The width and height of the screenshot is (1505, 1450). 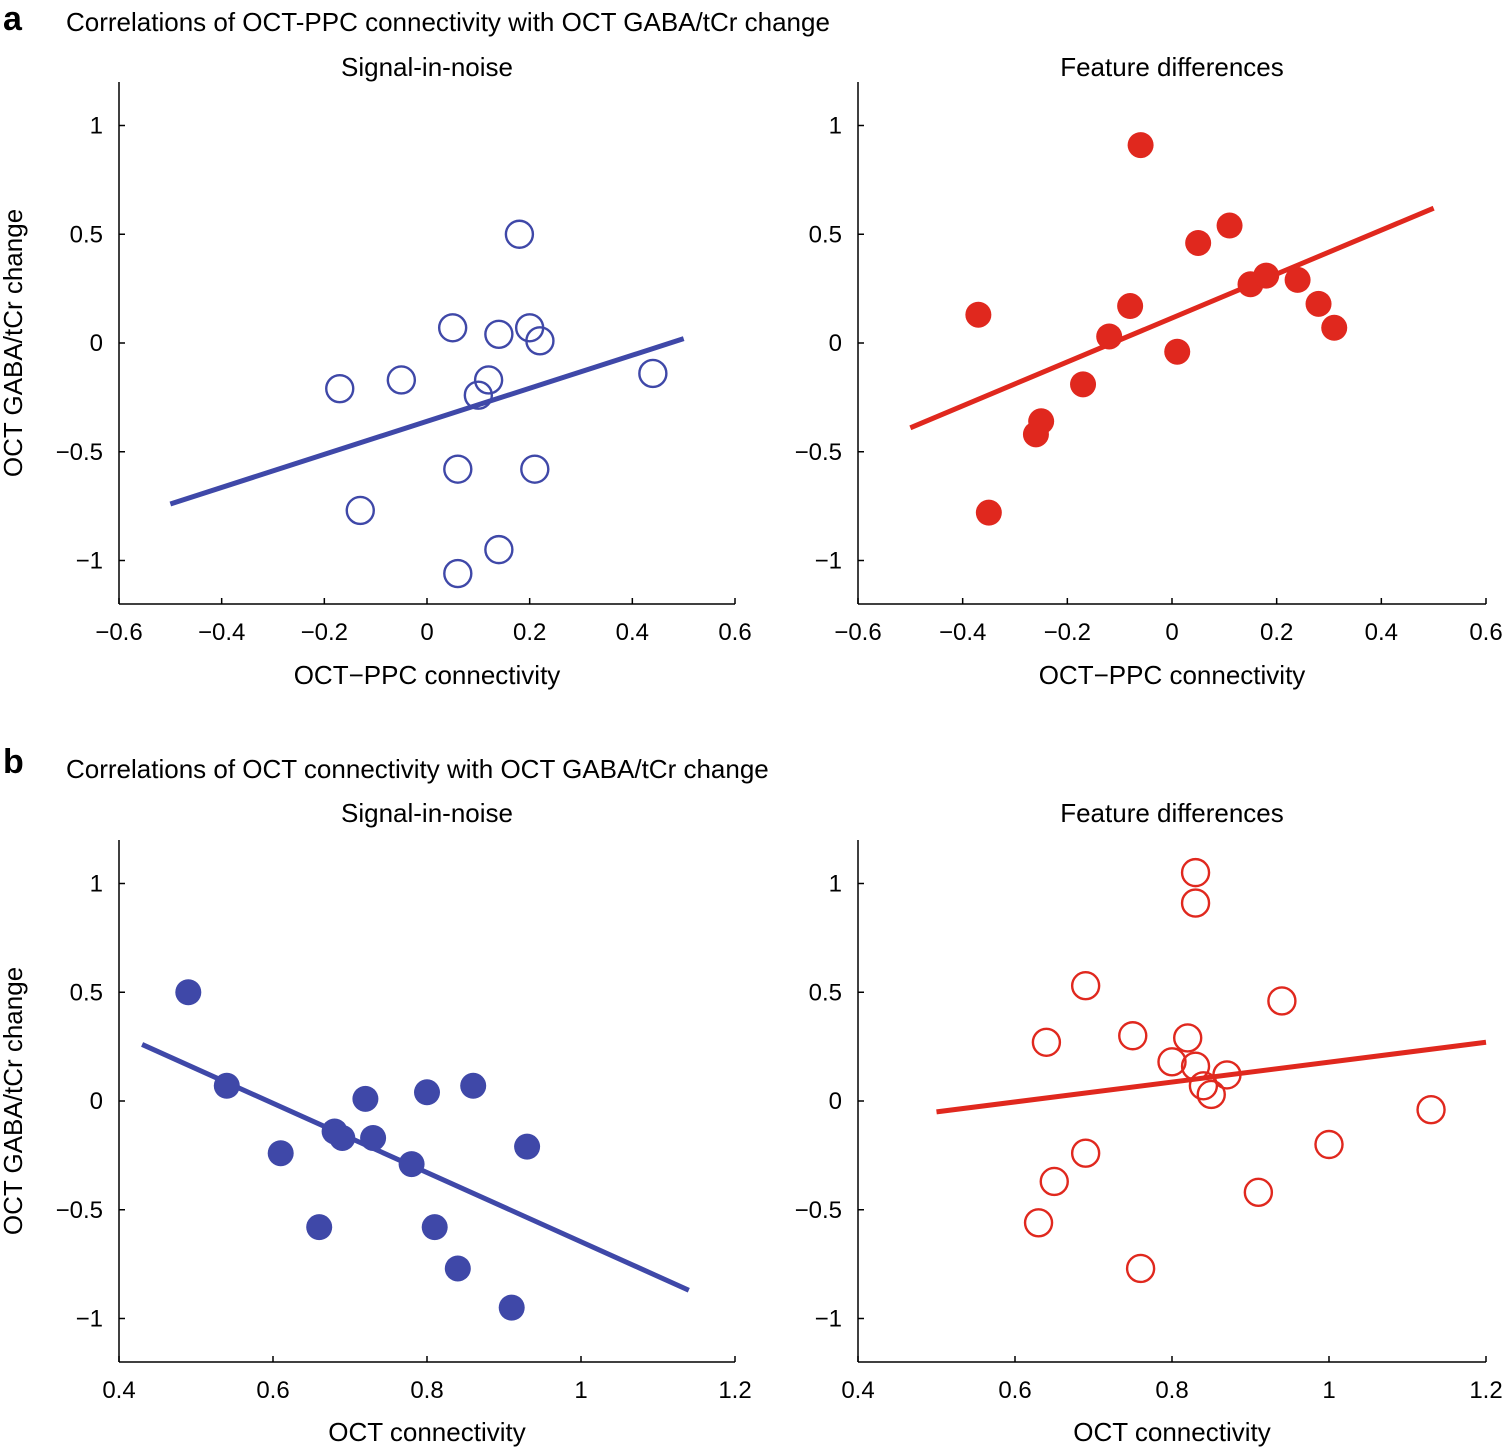 What do you see at coordinates (580, 1390) in the screenshot?
I see `x-tick-label: 1` at bounding box center [580, 1390].